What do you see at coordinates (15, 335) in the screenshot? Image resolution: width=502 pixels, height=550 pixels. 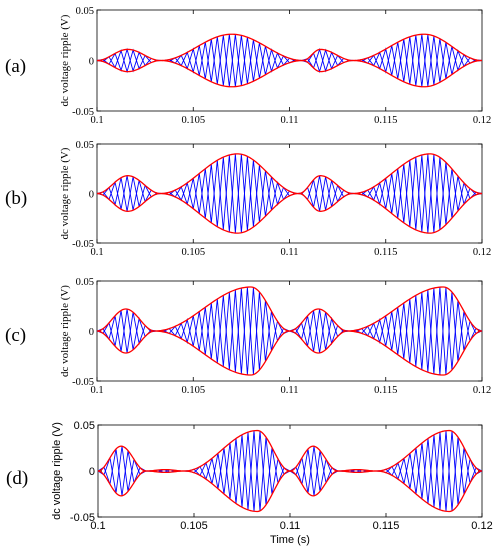 I see `panel-label: (c)` at bounding box center [15, 335].